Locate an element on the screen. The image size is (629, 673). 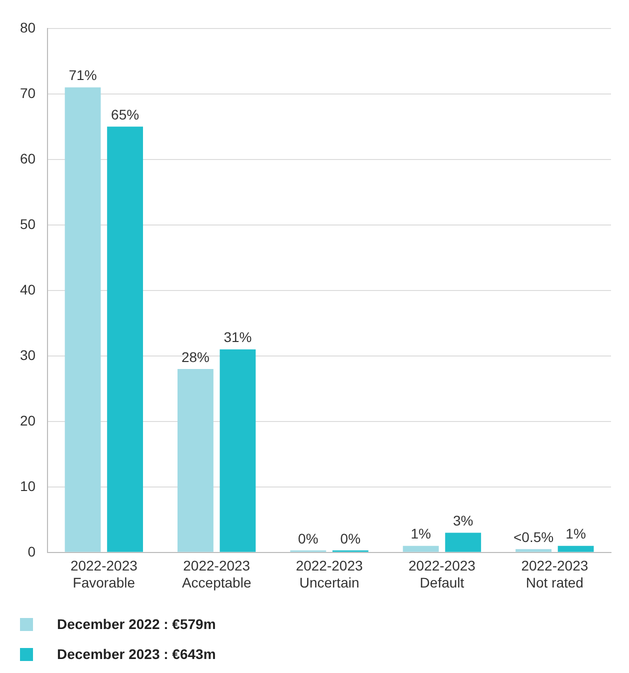
data-label: 71% is located at coordinates (82, 75).